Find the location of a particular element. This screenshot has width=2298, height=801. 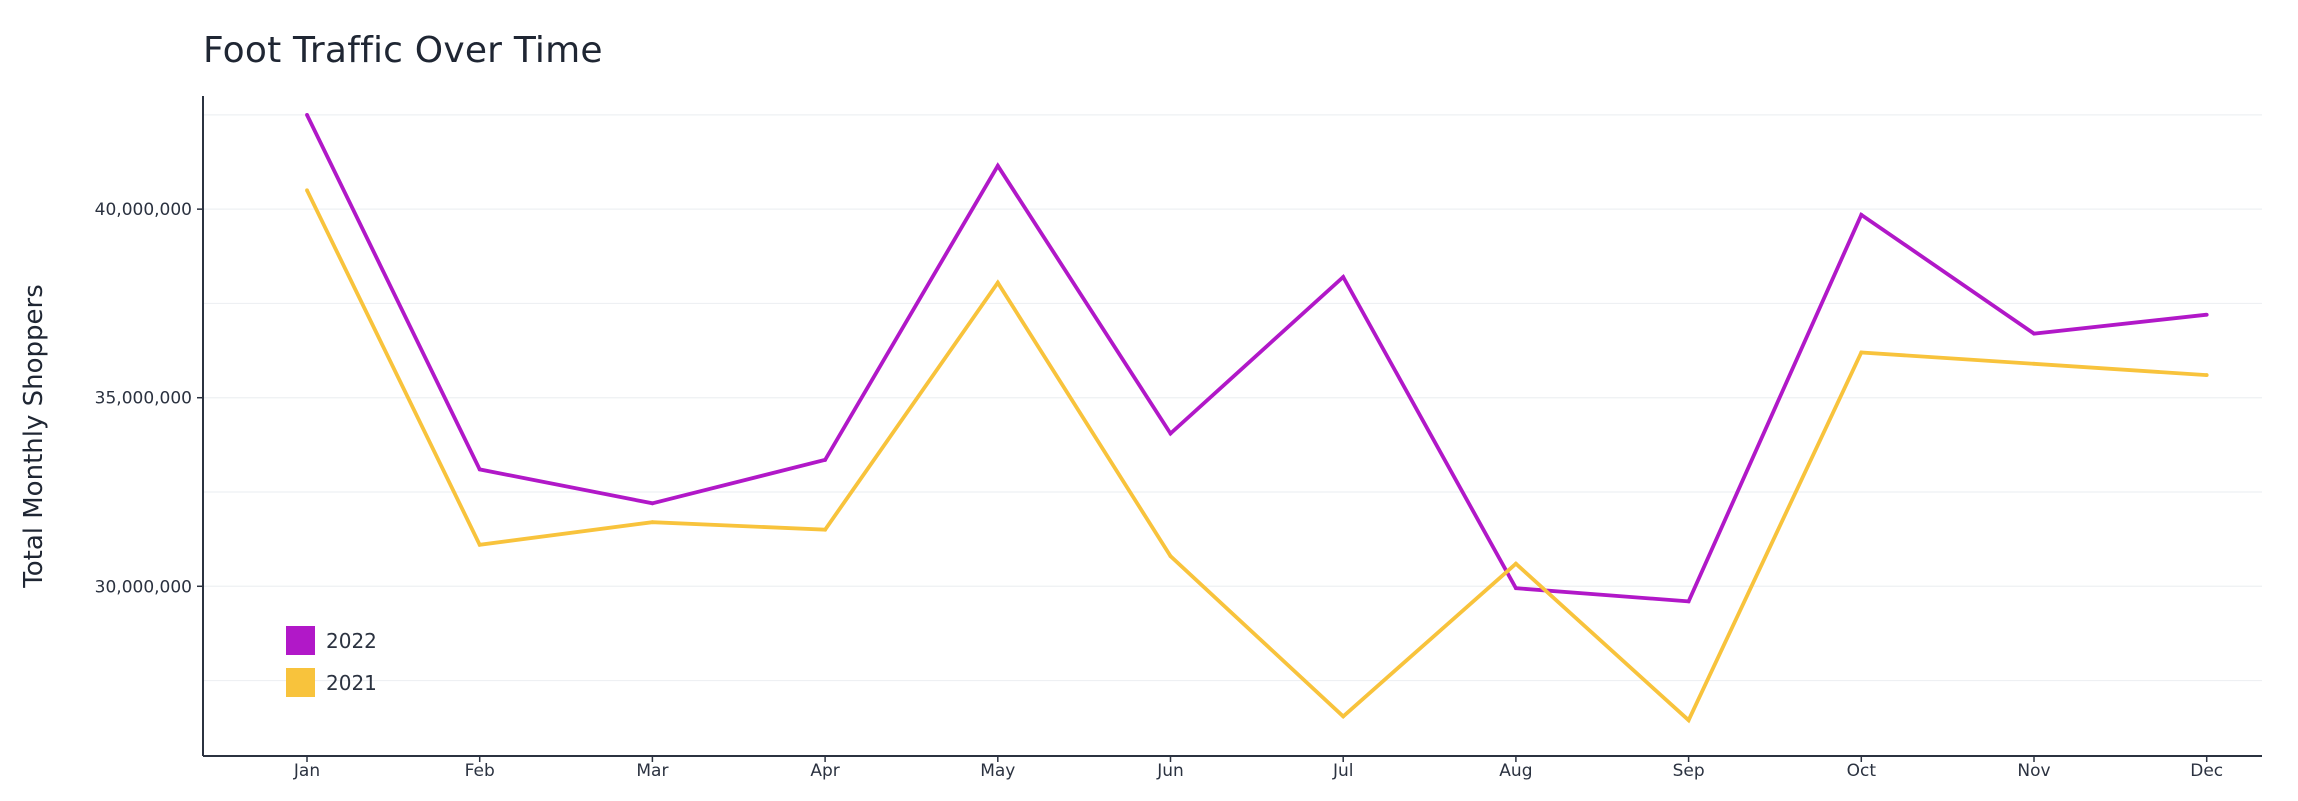

x-tick-label: Feb is located at coordinates (480, 771).